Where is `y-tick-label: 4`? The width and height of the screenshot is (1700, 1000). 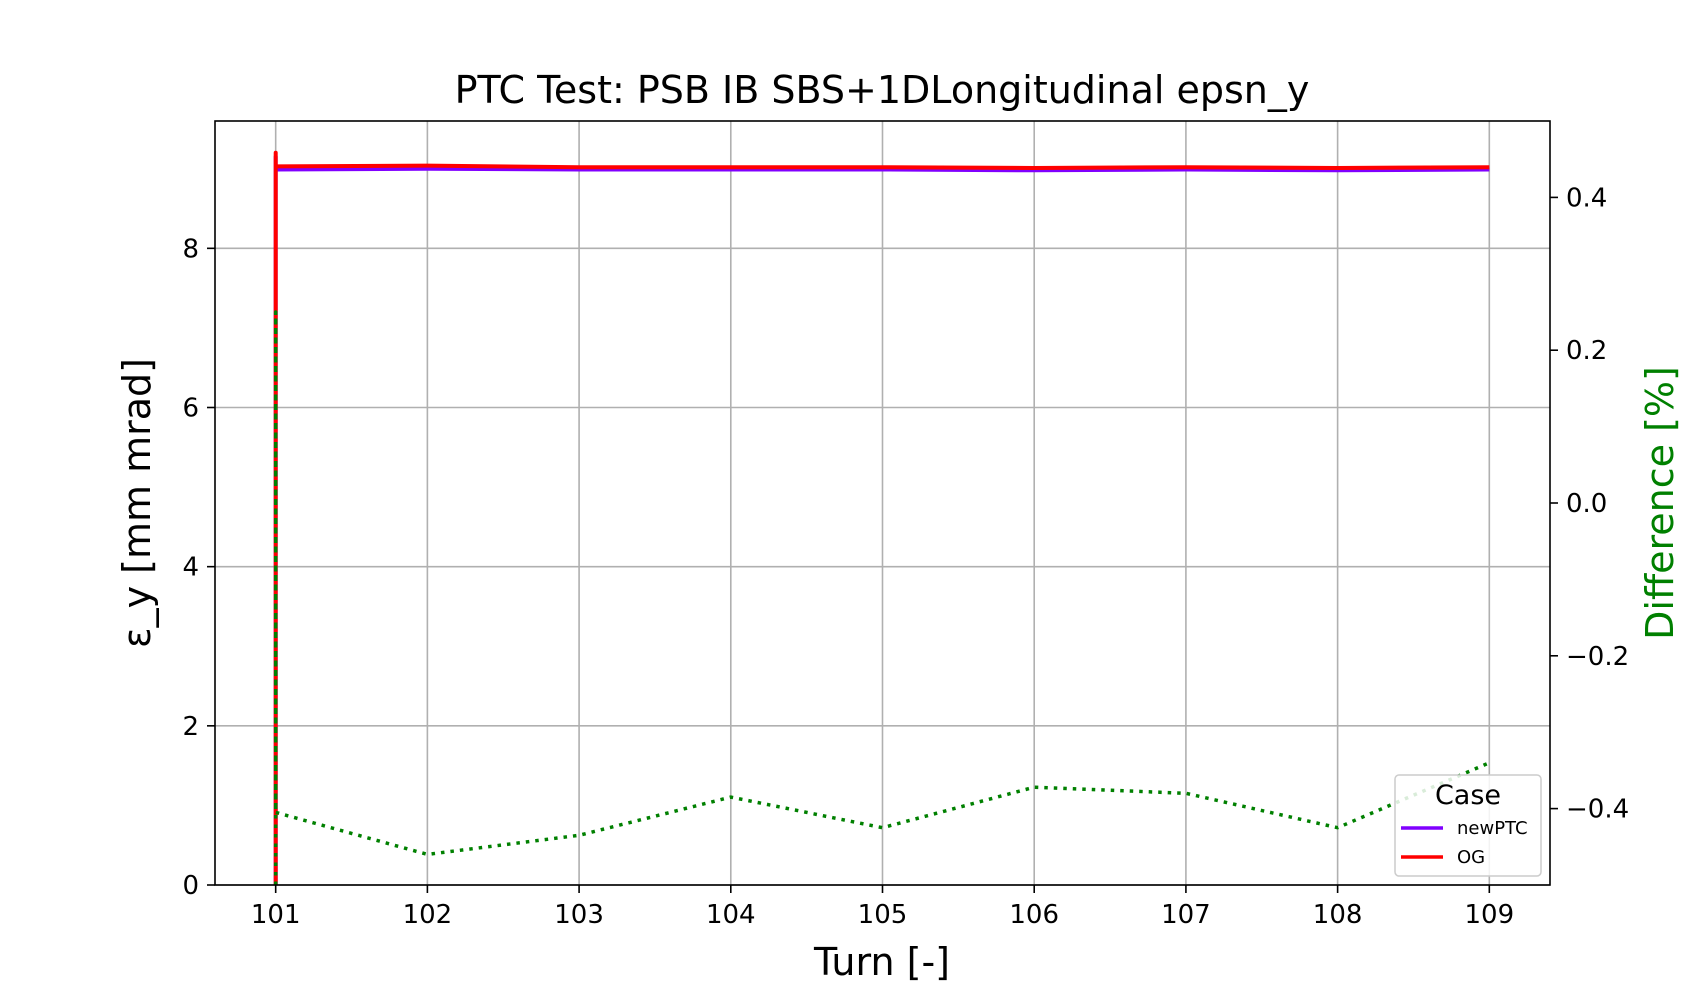 y-tick-label: 4 is located at coordinates (190, 568).